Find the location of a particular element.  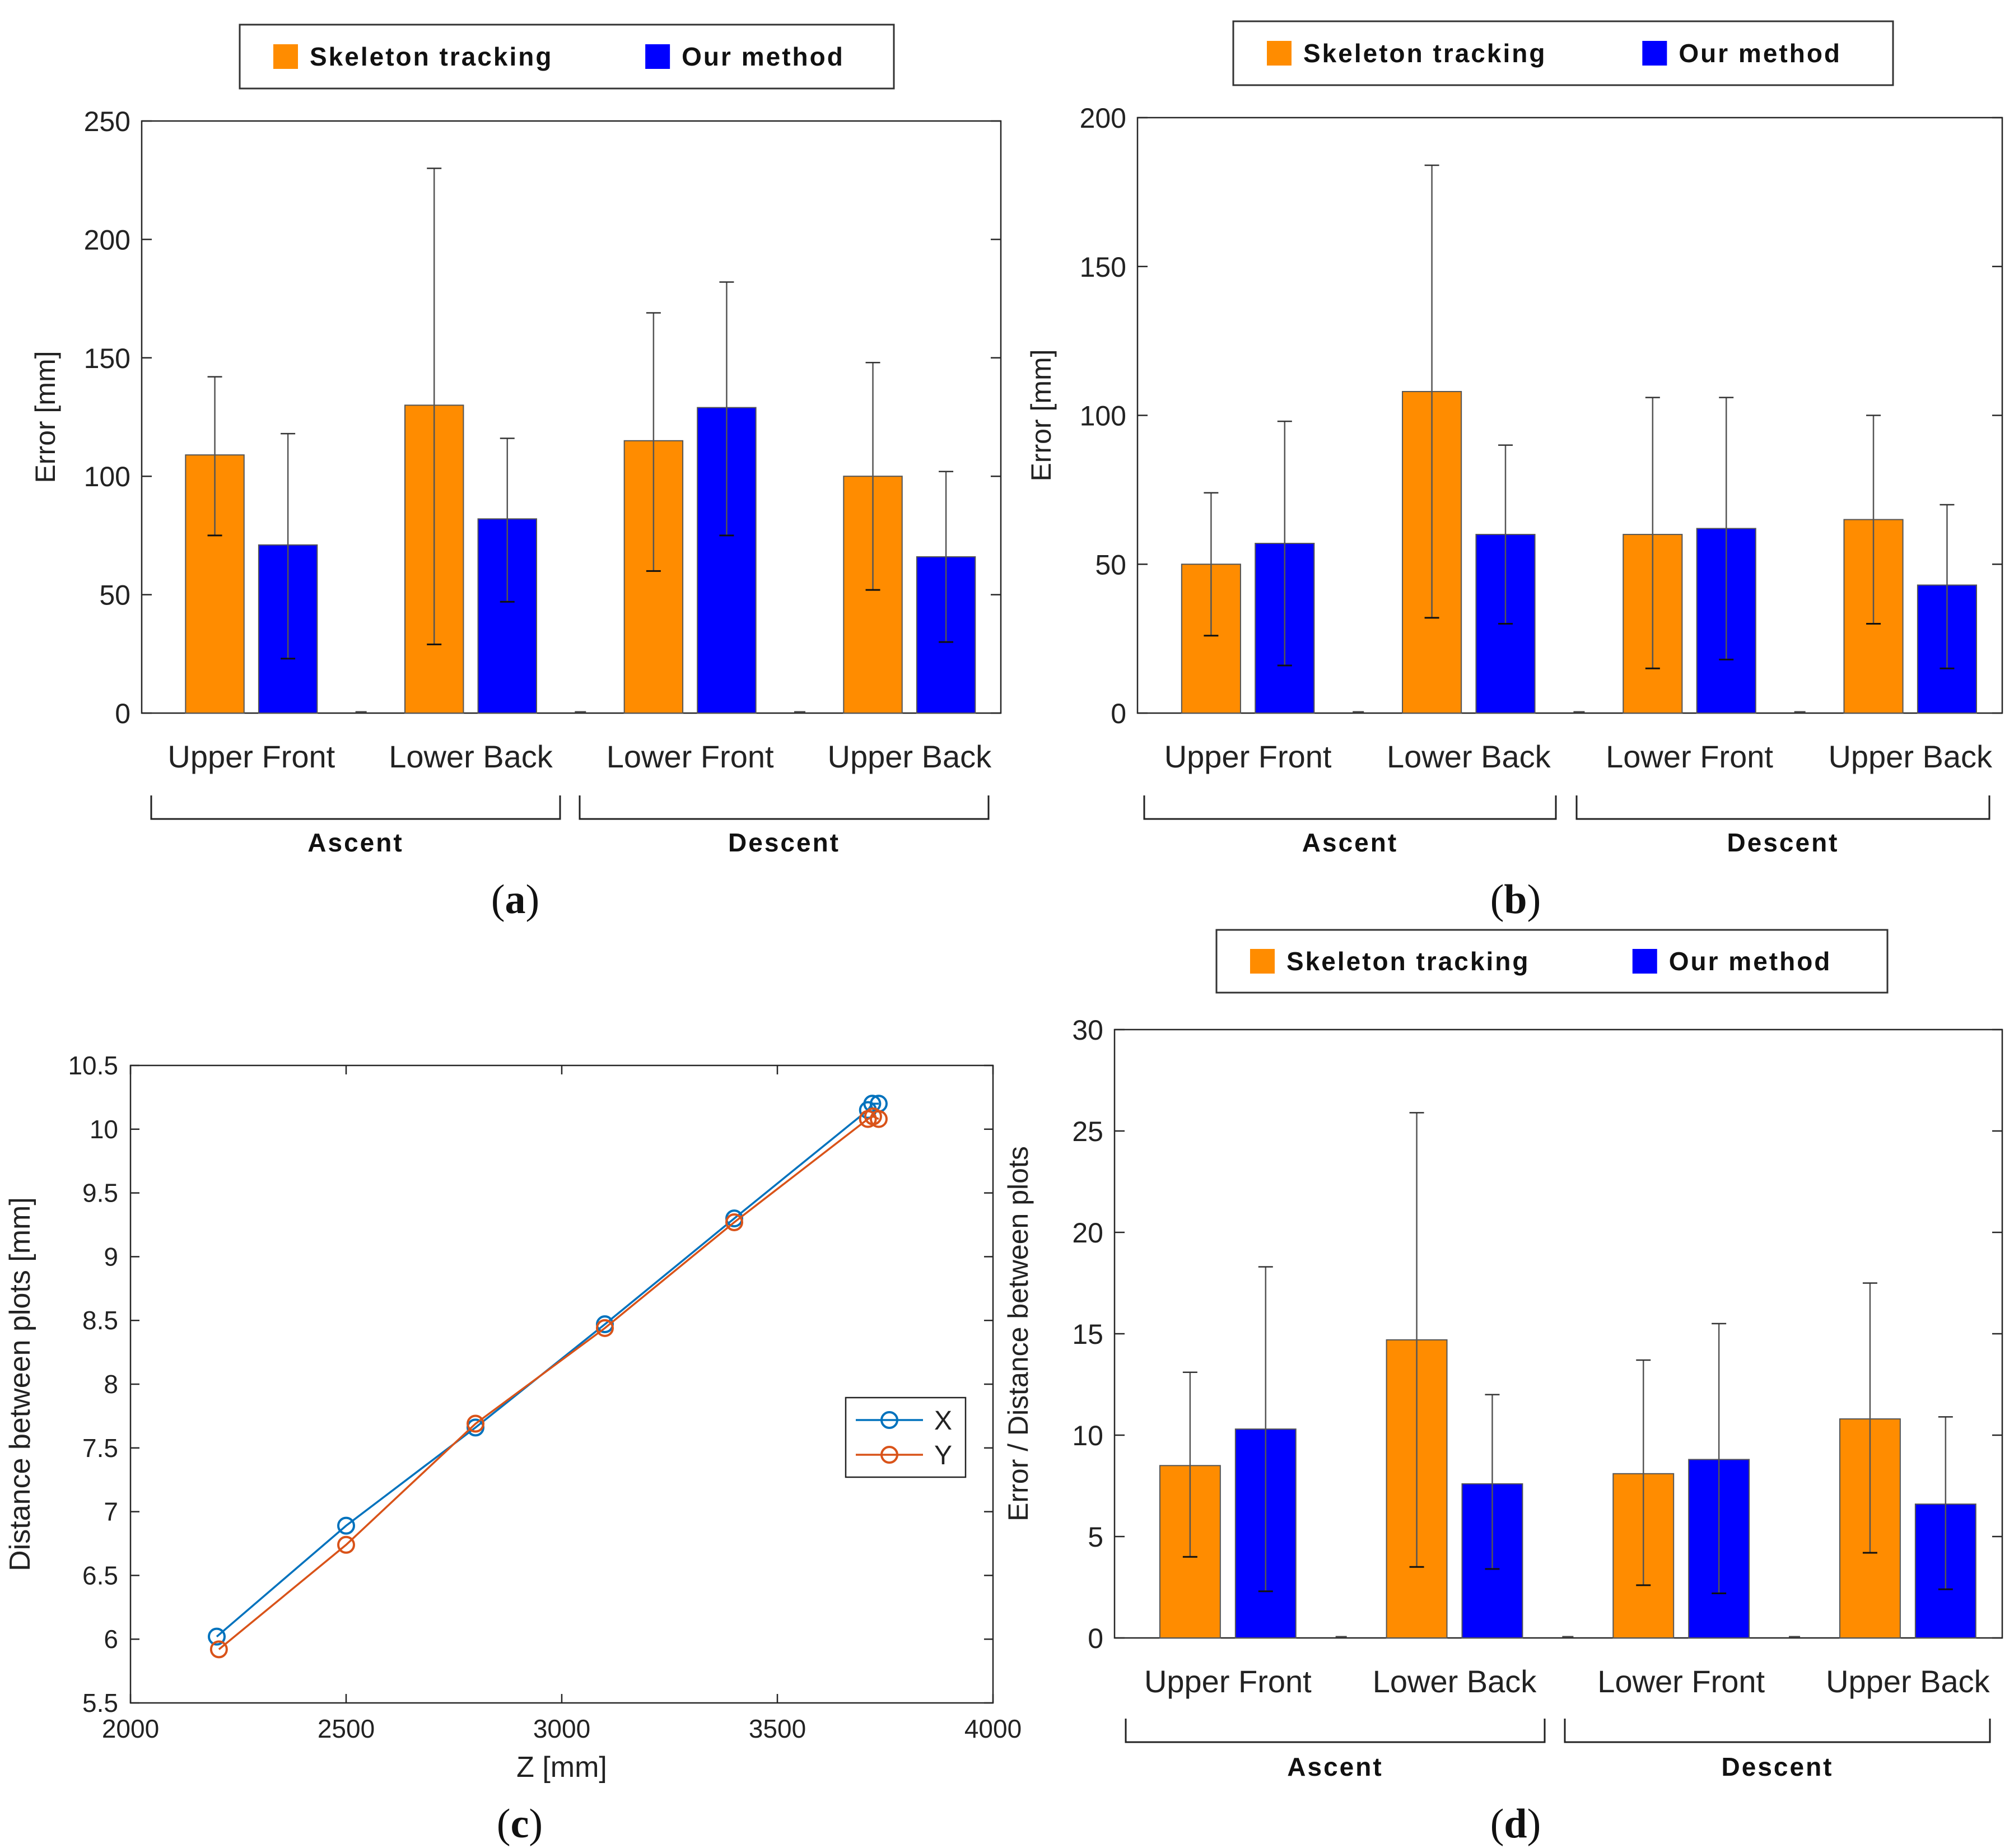

y-tick-label: 20 is located at coordinates (1087, 1233).